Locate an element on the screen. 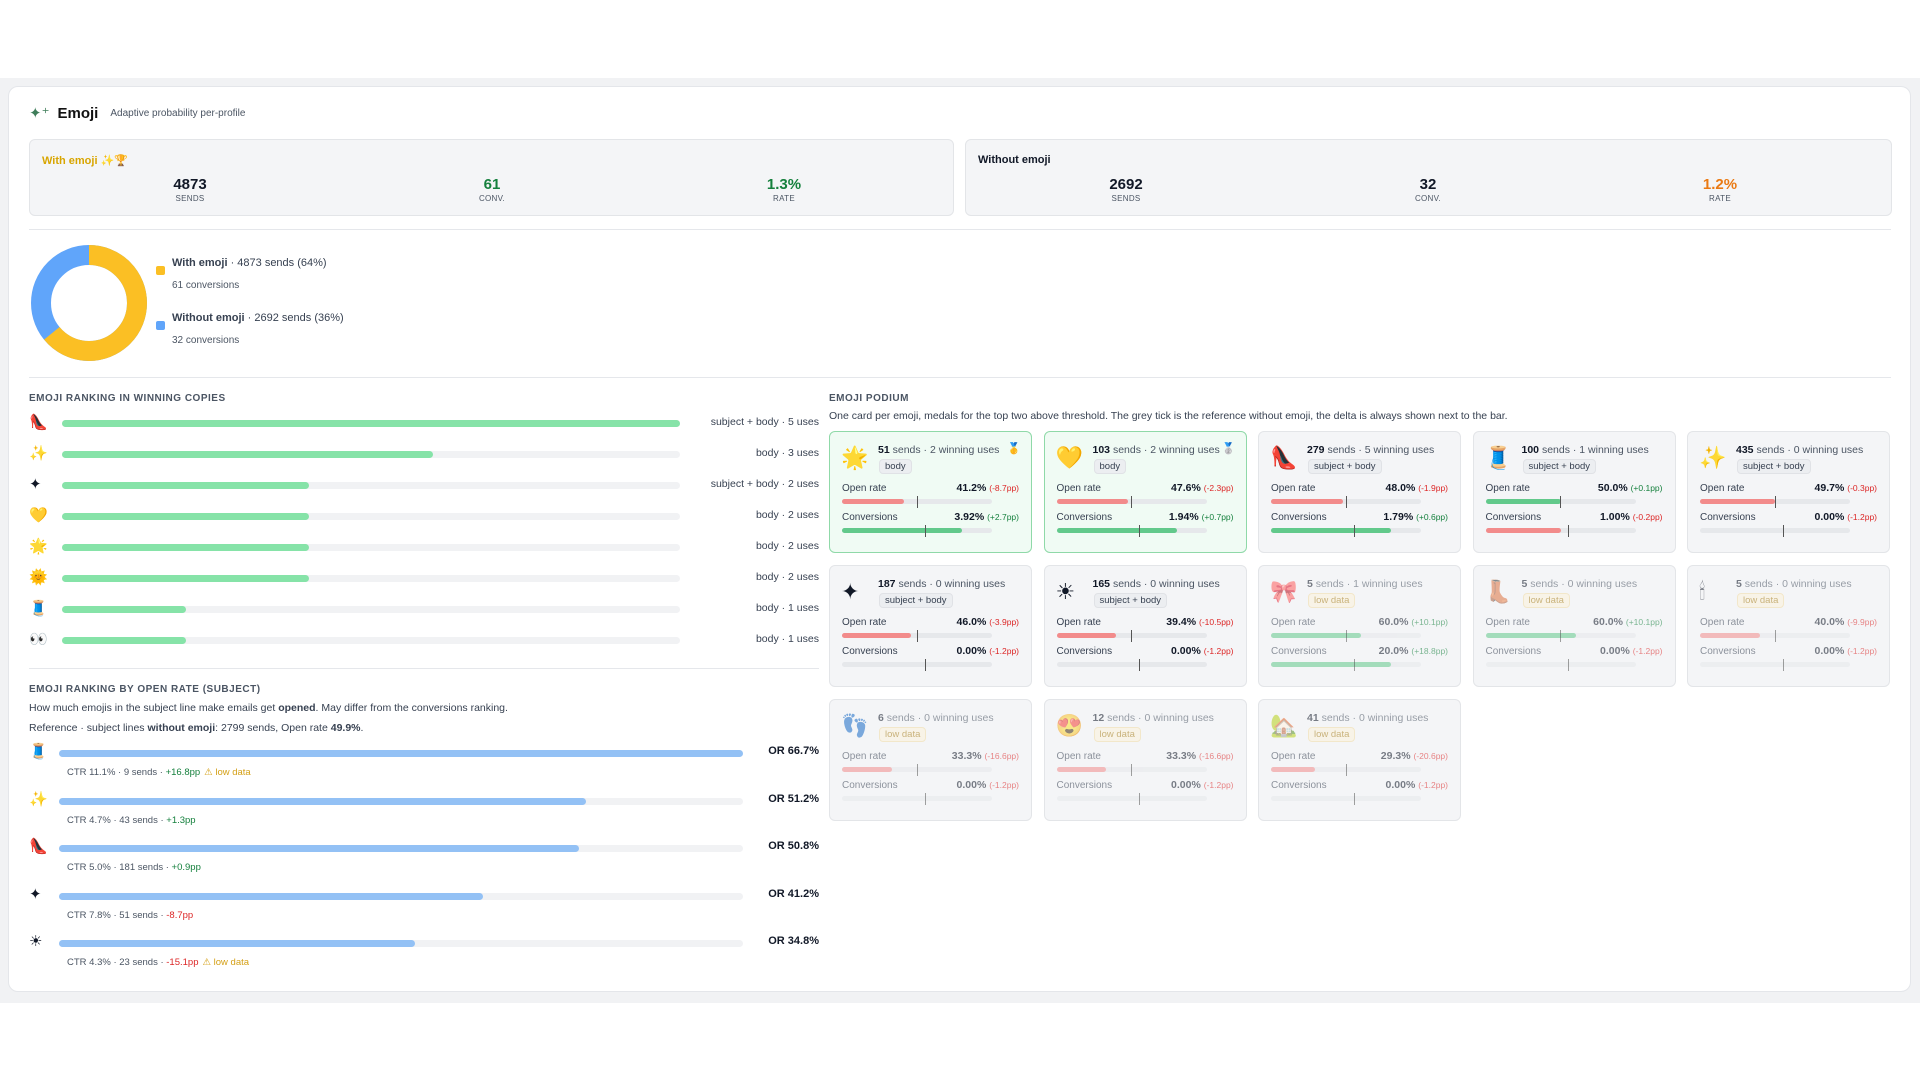 The height and width of the screenshot is (1080, 1920). ctr-text: CTR 4.3% · 23 sends · is located at coordinates (117, 962).